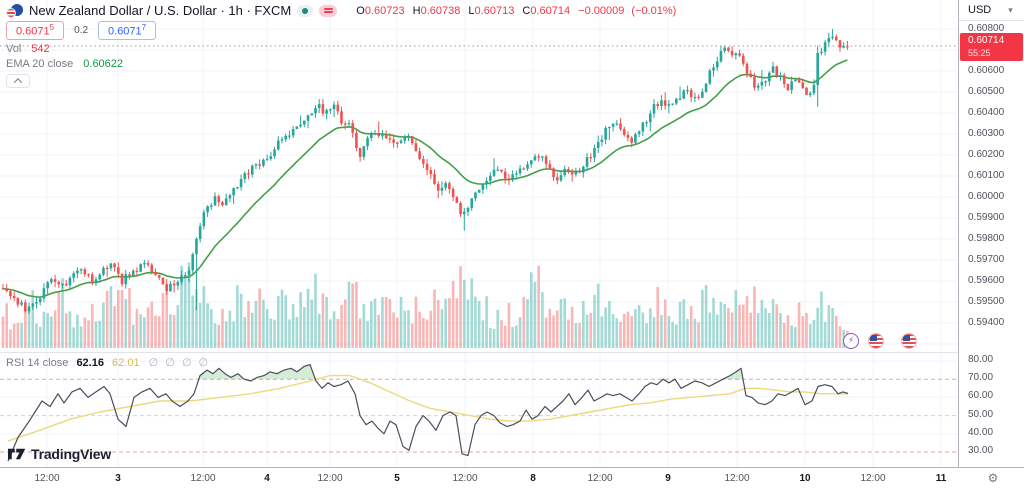  Describe the element at coordinates (40, 63) in the screenshot. I see `ema-label: EMA 20 close` at that location.